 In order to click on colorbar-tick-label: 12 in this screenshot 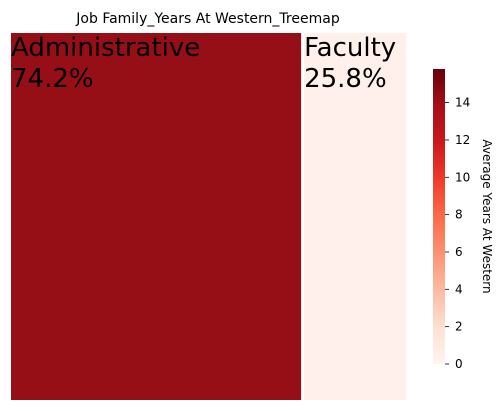, I will do `click(462, 140)`.